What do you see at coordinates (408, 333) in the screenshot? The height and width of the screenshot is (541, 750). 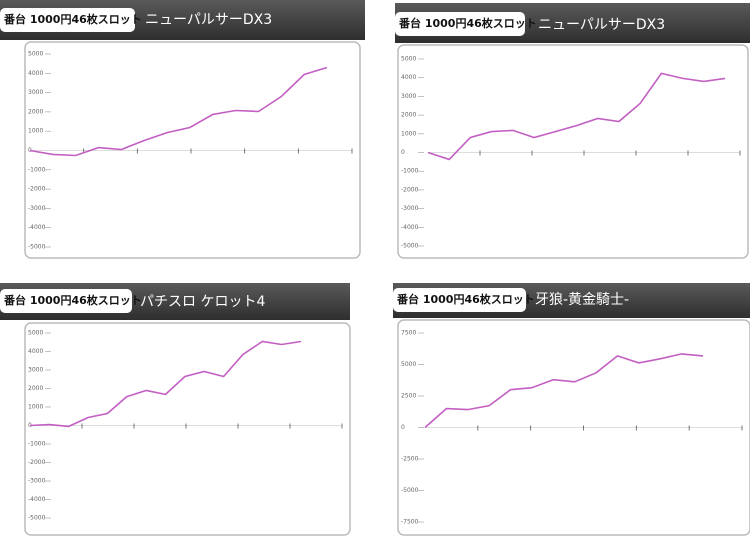 I see `y-tick-label: 7500` at bounding box center [408, 333].